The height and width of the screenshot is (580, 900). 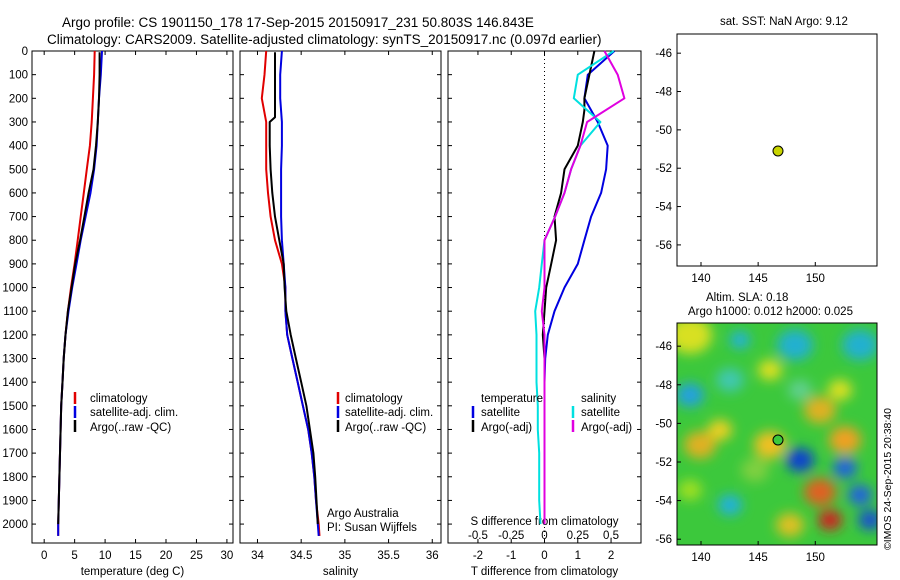 I want to click on legend-head-temperature: temperature, so click(x=512, y=399).